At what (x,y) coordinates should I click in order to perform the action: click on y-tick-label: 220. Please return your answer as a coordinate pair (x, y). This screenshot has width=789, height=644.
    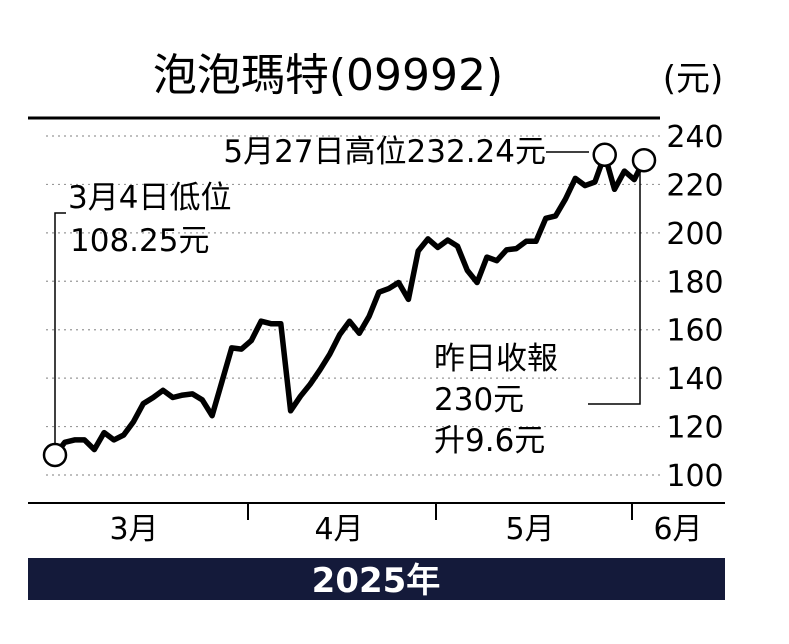
    Looking at the image, I should click on (694, 185).